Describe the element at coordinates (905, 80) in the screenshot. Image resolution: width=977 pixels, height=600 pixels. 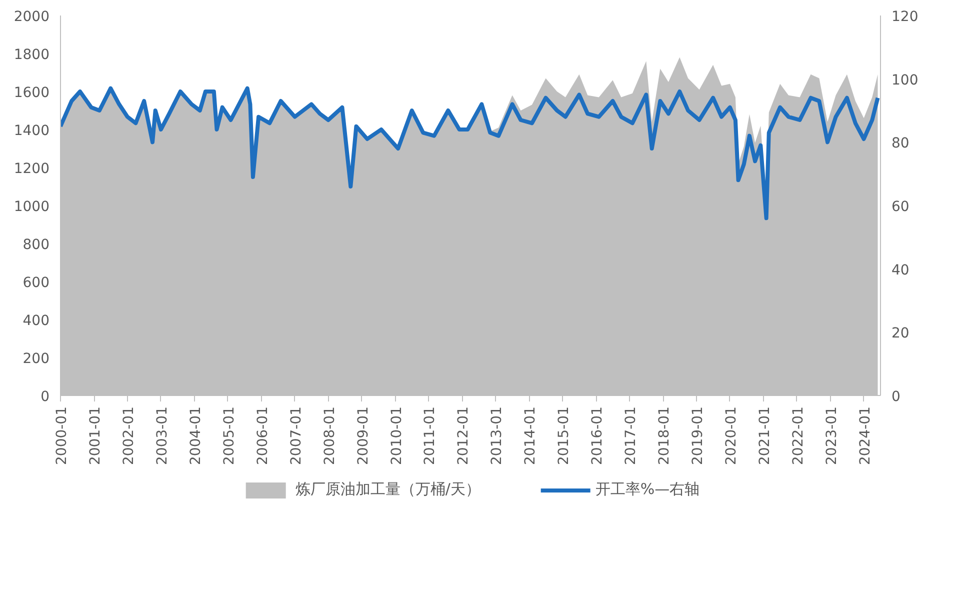
I see `y2-tick-label: 100` at that location.